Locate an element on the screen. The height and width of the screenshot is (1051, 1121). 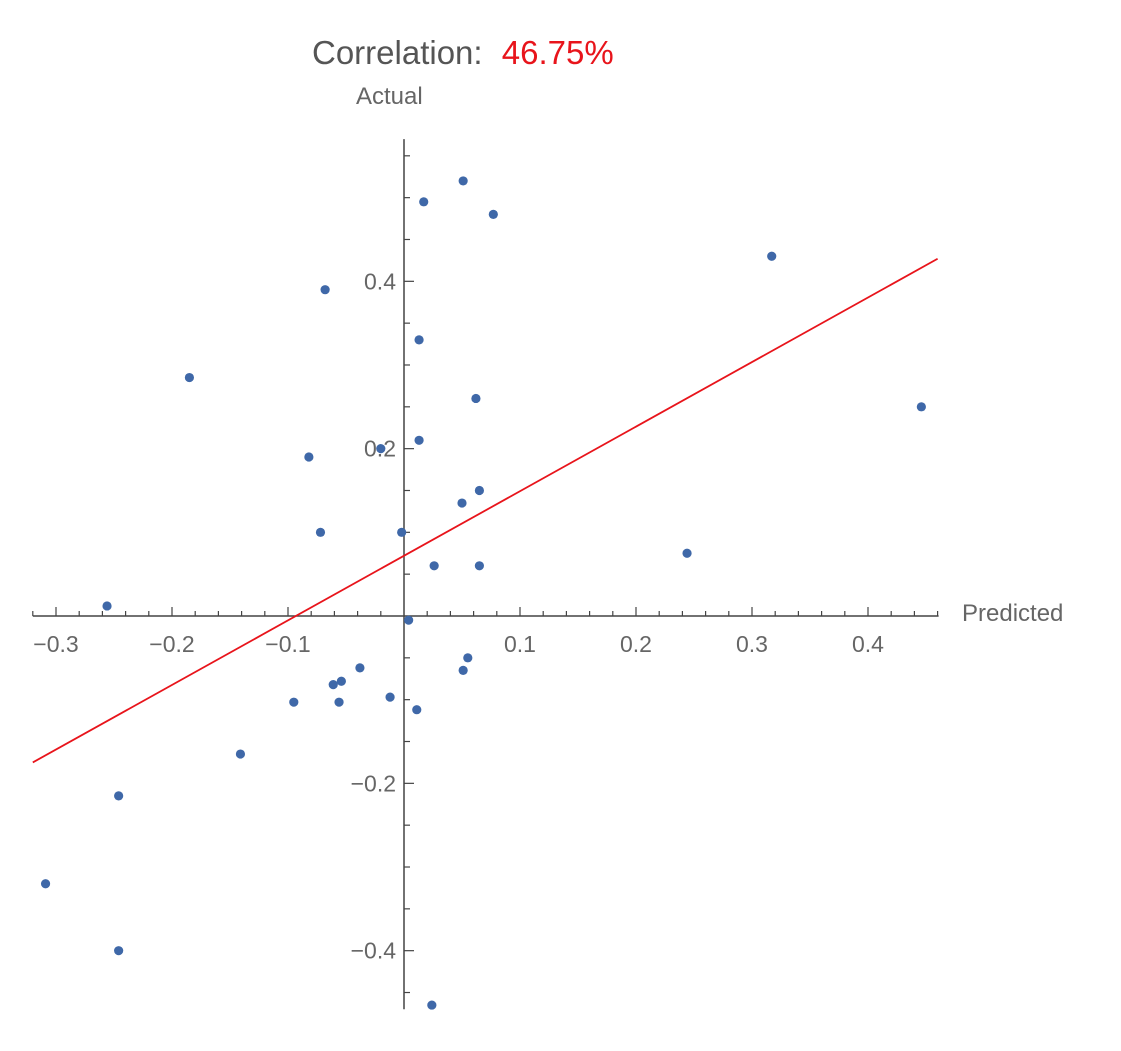
x-tick-label: 0.1 is located at coordinates (520, 644).